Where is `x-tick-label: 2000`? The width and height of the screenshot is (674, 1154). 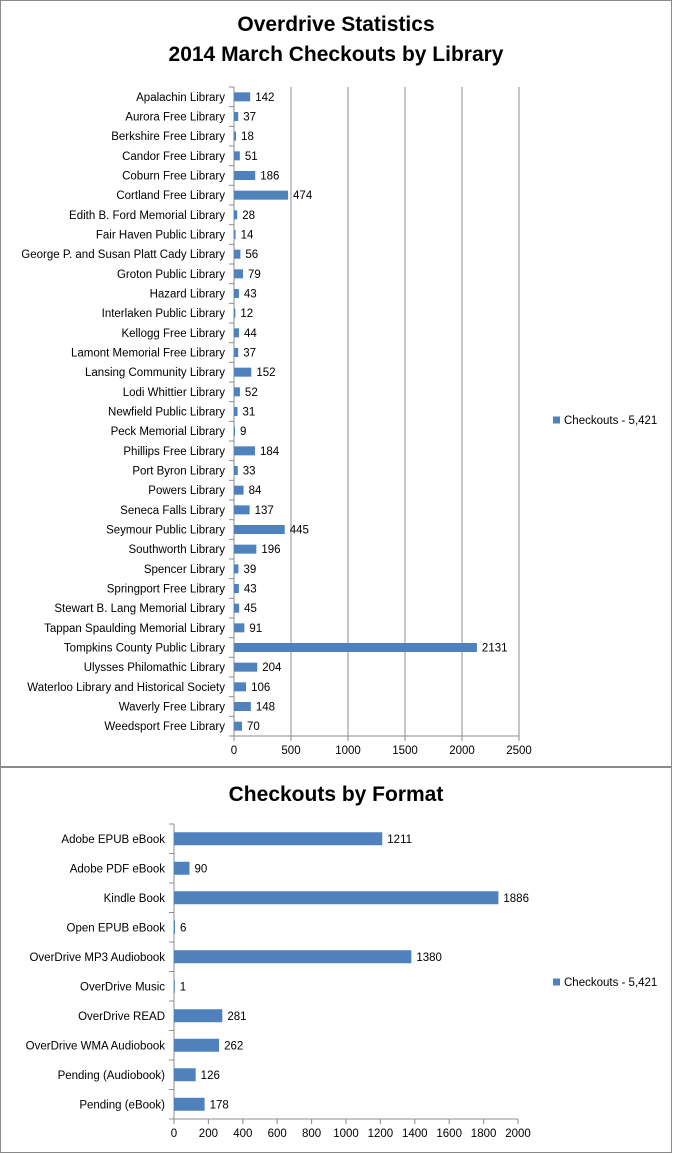
x-tick-label: 2000 is located at coordinates (518, 1134).